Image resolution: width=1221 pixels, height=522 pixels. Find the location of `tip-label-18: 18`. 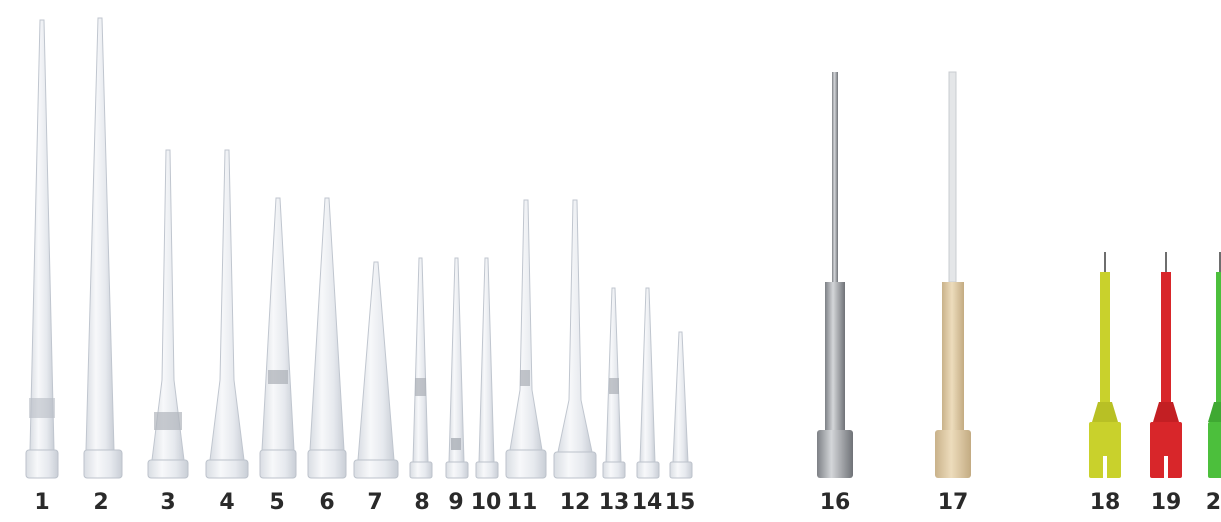

tip-label-18: 18 is located at coordinates (1105, 502).